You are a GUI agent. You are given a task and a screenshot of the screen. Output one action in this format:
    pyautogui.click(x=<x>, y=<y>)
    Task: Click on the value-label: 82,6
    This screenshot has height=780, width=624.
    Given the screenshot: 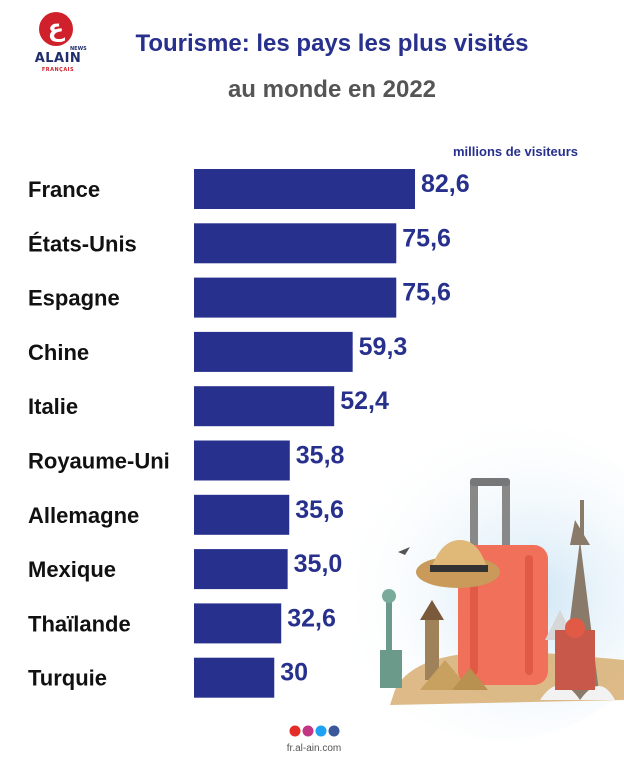 What is the action you would take?
    pyautogui.click(x=445, y=184)
    